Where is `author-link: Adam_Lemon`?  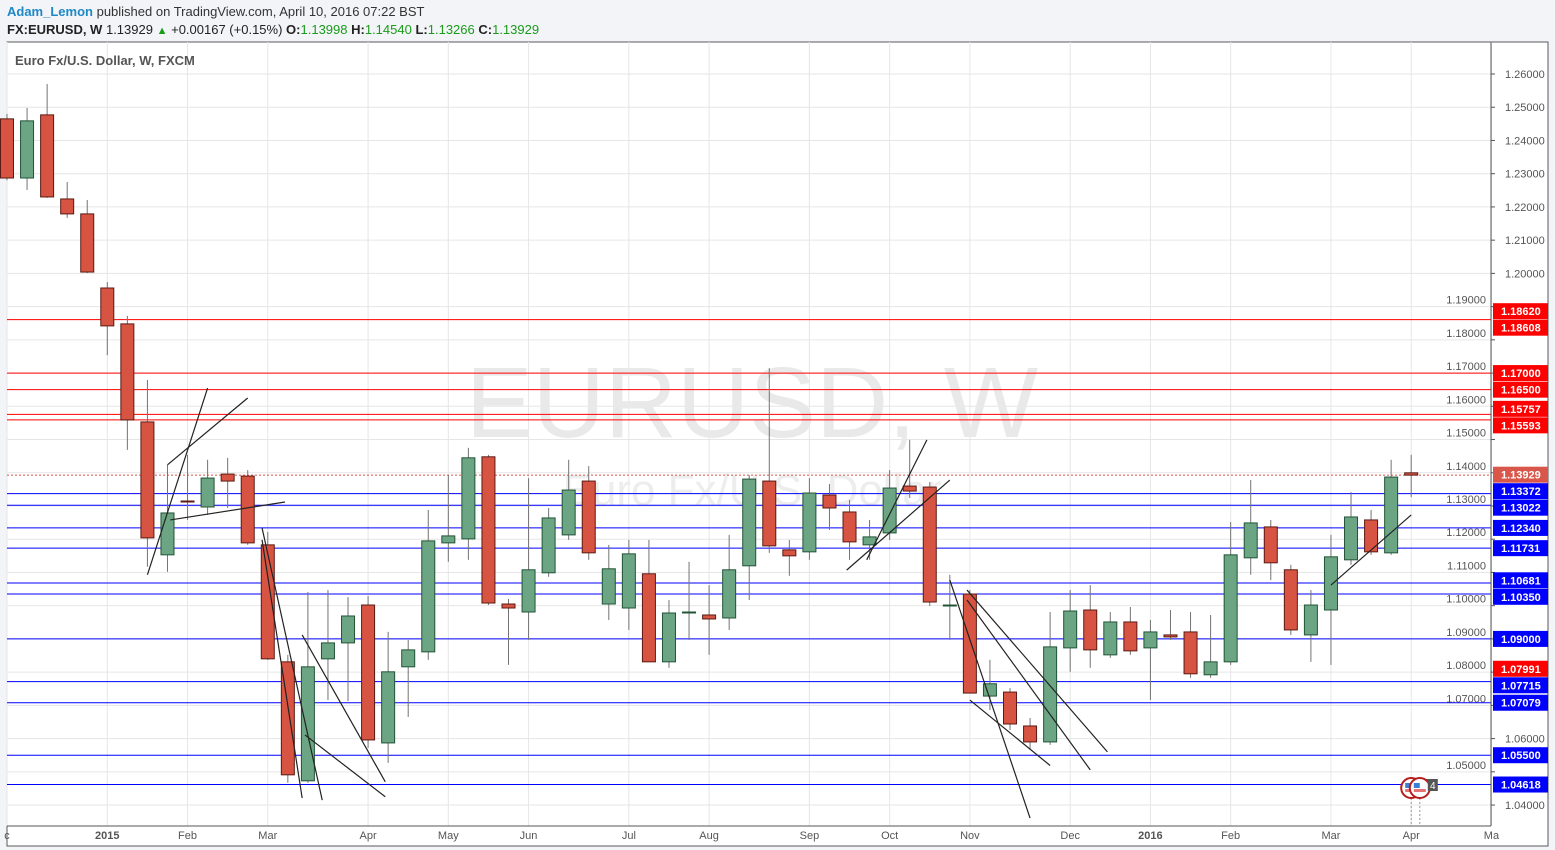 author-link: Adam_Lemon is located at coordinates (50, 11).